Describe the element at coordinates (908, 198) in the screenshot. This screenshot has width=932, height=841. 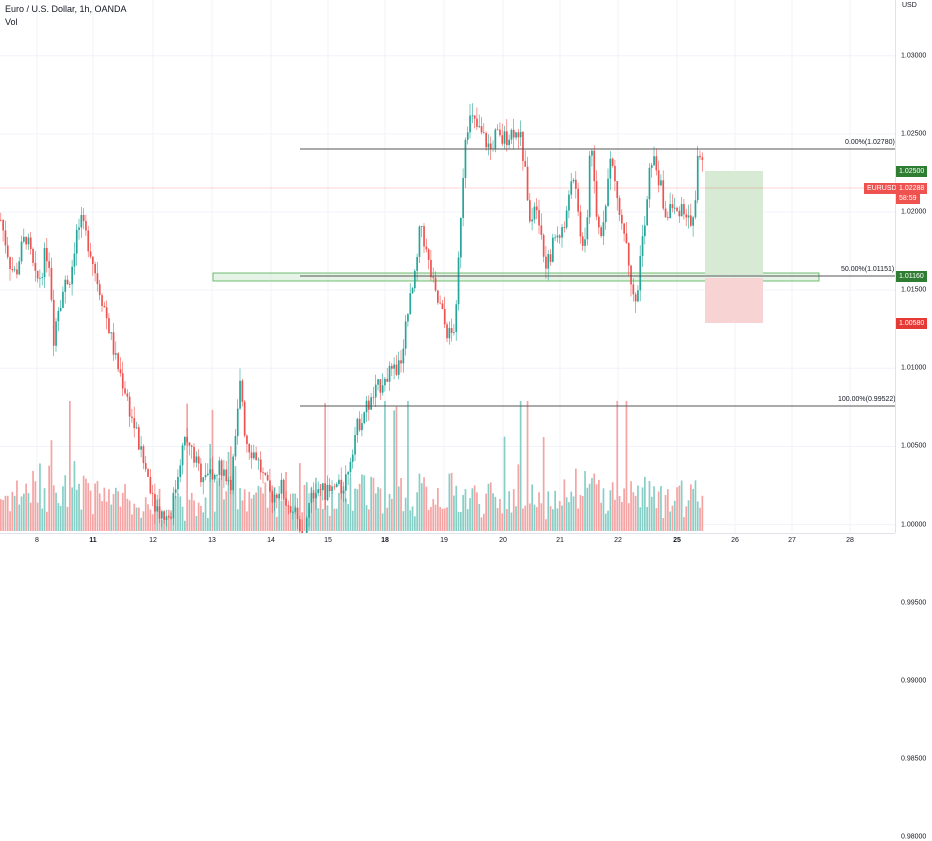
I see `bar-countdown-tag: 58:59` at that location.